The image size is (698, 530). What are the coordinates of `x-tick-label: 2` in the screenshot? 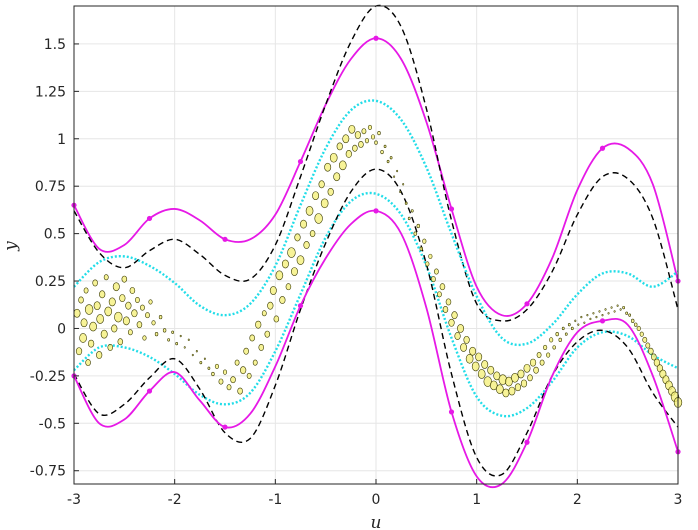 It's located at (577, 500).